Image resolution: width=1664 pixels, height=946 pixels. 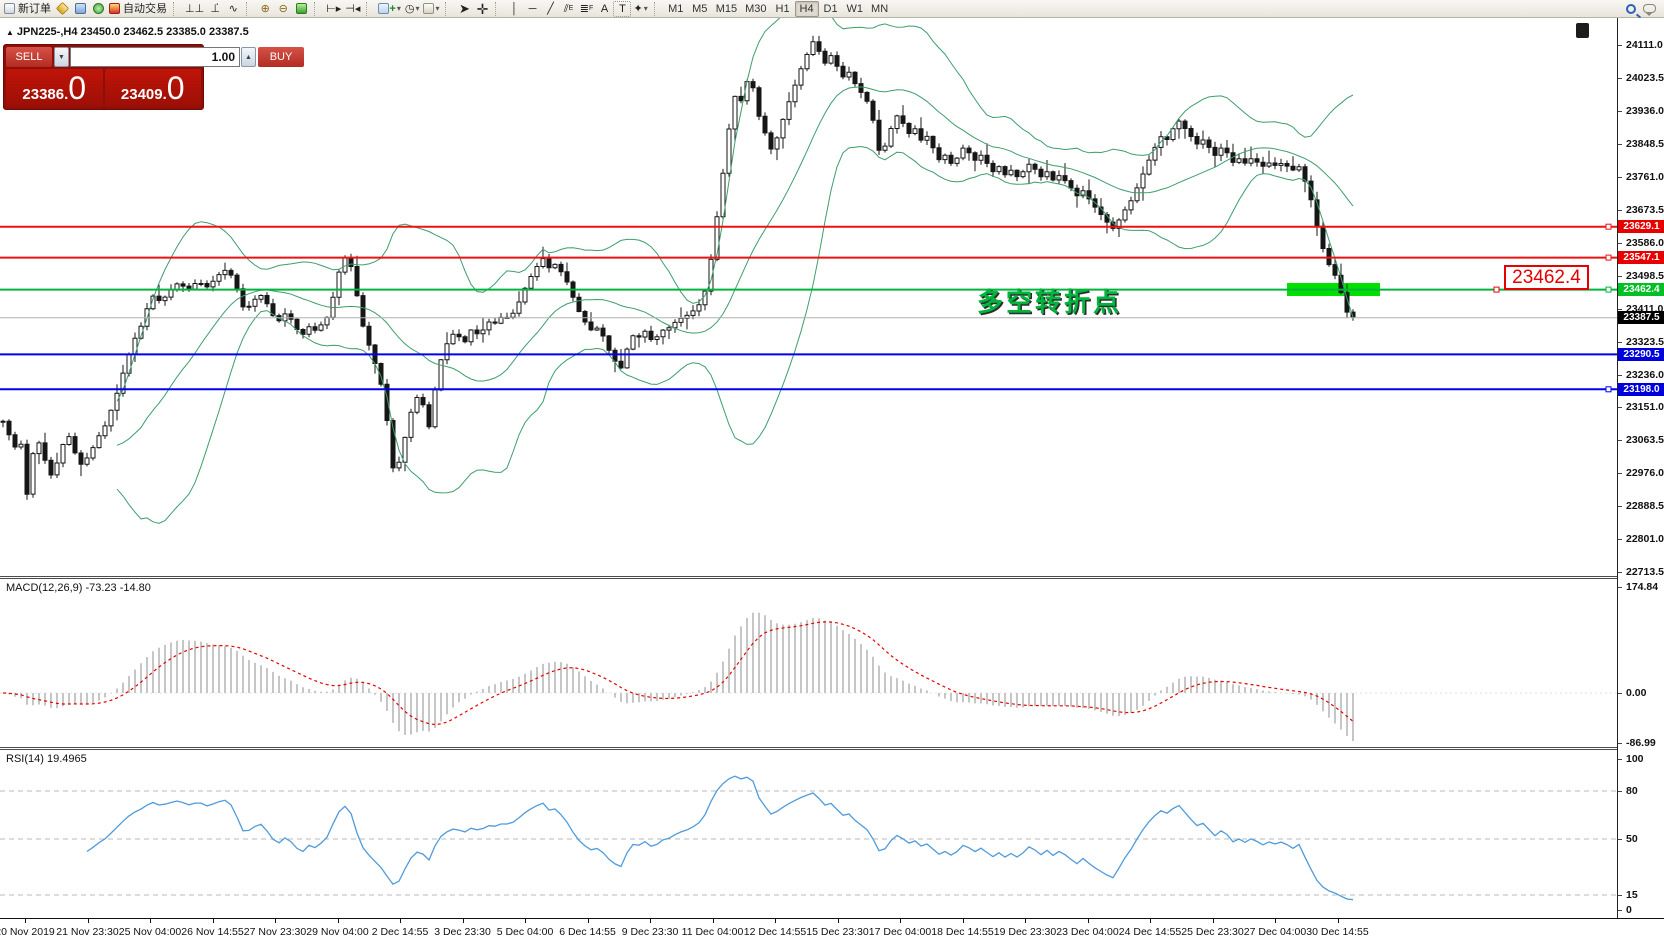 What do you see at coordinates (1337, 932) in the screenshot?
I see `time-axis-label: 30 Dec 14:55` at bounding box center [1337, 932].